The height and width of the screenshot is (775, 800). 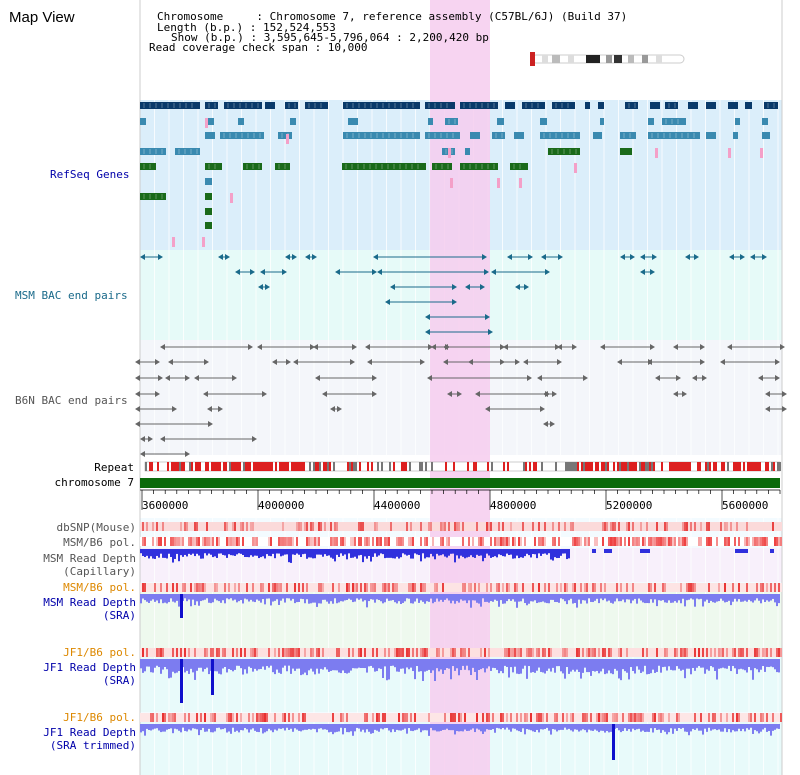 I want to click on axis-tick-label: 5200000, so click(x=629, y=505).